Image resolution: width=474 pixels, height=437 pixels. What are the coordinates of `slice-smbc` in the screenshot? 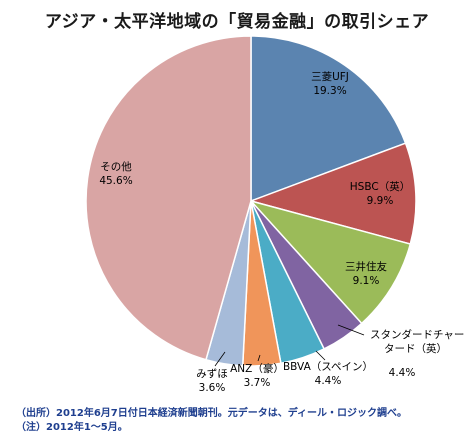 It's located at (330, 262).